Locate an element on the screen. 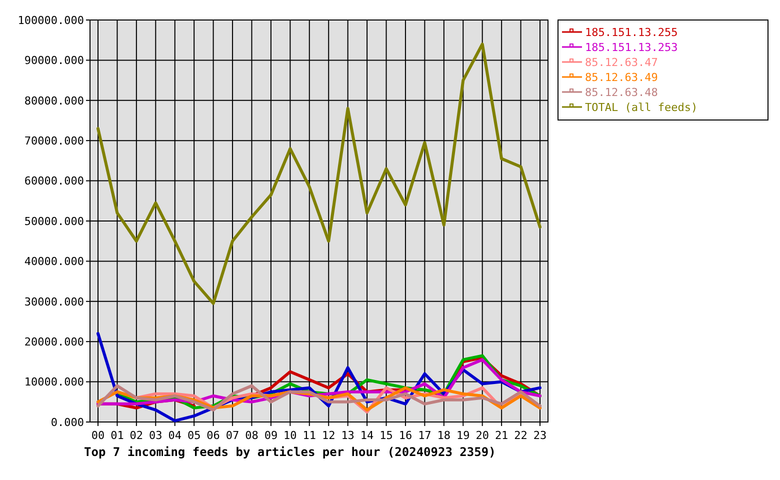 This screenshot has width=780, height=480. x-tick-label: 19 is located at coordinates (463, 435).